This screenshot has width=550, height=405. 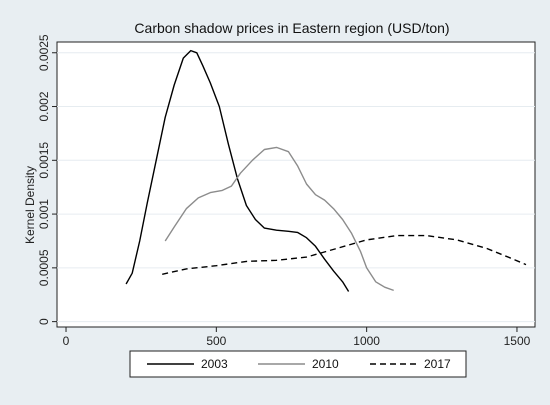 I want to click on x-tick-label: 1000, so click(x=366, y=341).